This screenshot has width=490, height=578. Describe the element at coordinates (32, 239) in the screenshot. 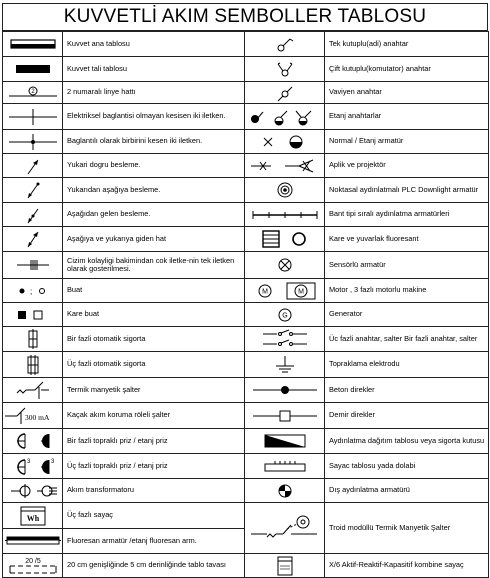

I see `up-down-line-icon` at that location.